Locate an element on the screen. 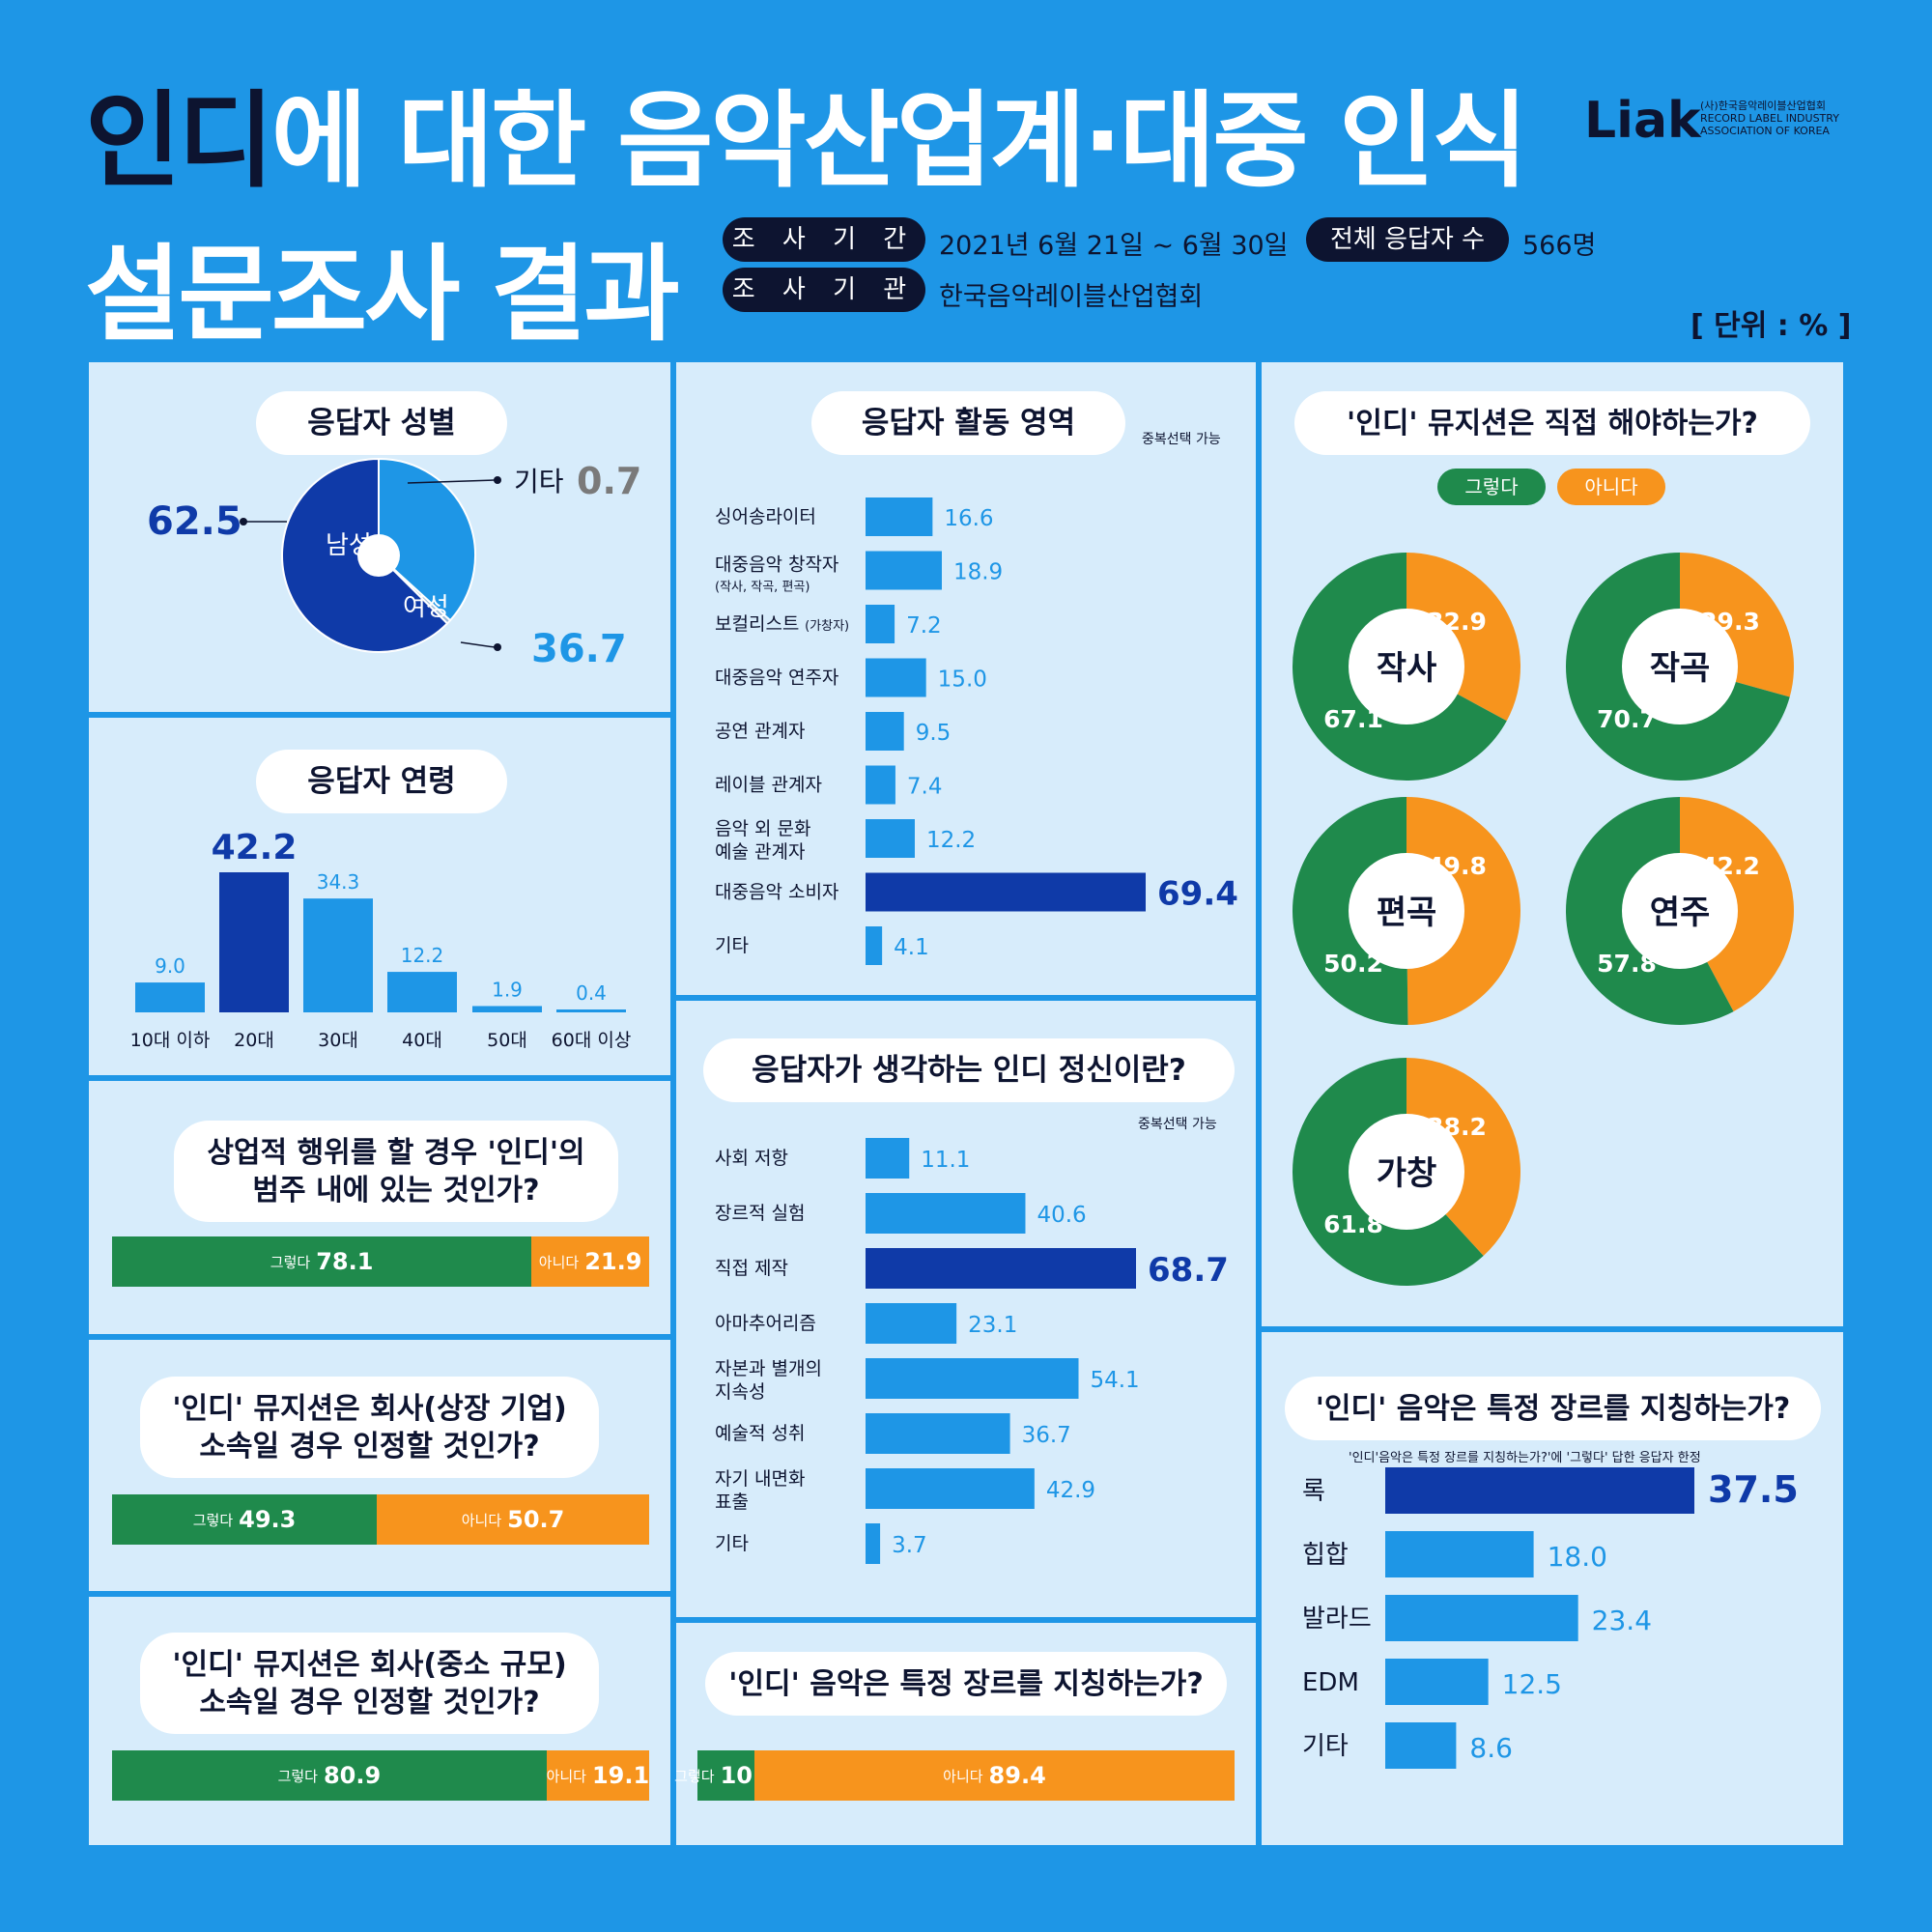  commercial-stacked-bar: 그렇다 78.1 아니다 21.9 is located at coordinates (380, 1261).